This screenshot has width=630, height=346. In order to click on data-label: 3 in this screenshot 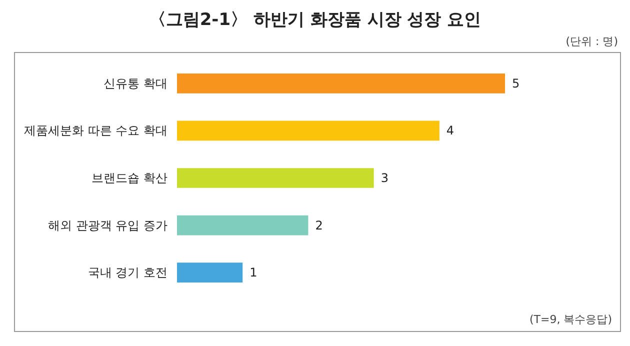, I will do `click(384, 178)`.